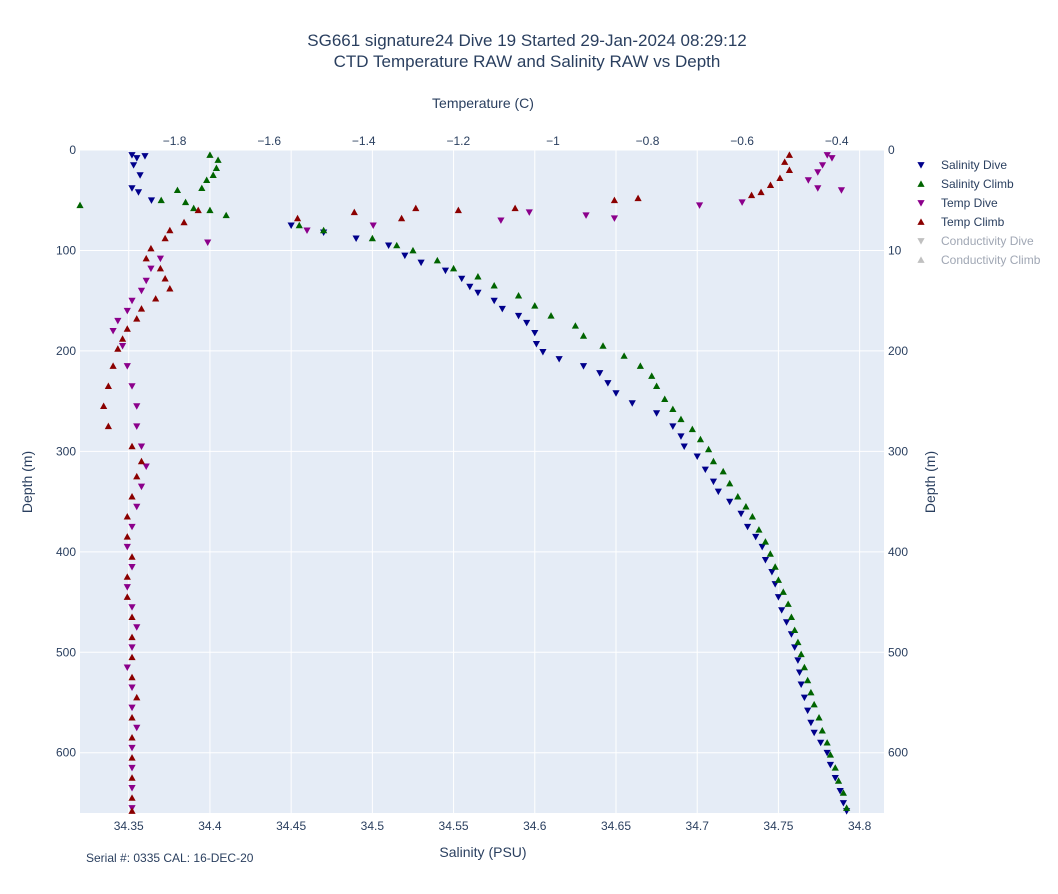 The width and height of the screenshot is (1058, 894). I want to click on x-tick-label: 34.7, so click(698, 826).